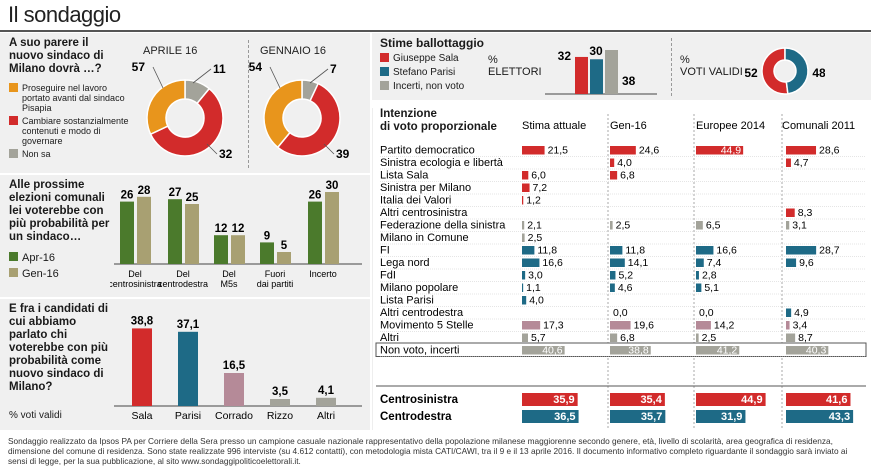 This screenshot has width=871, height=476. I want to click on bar-value-label: 5, so click(284, 246).